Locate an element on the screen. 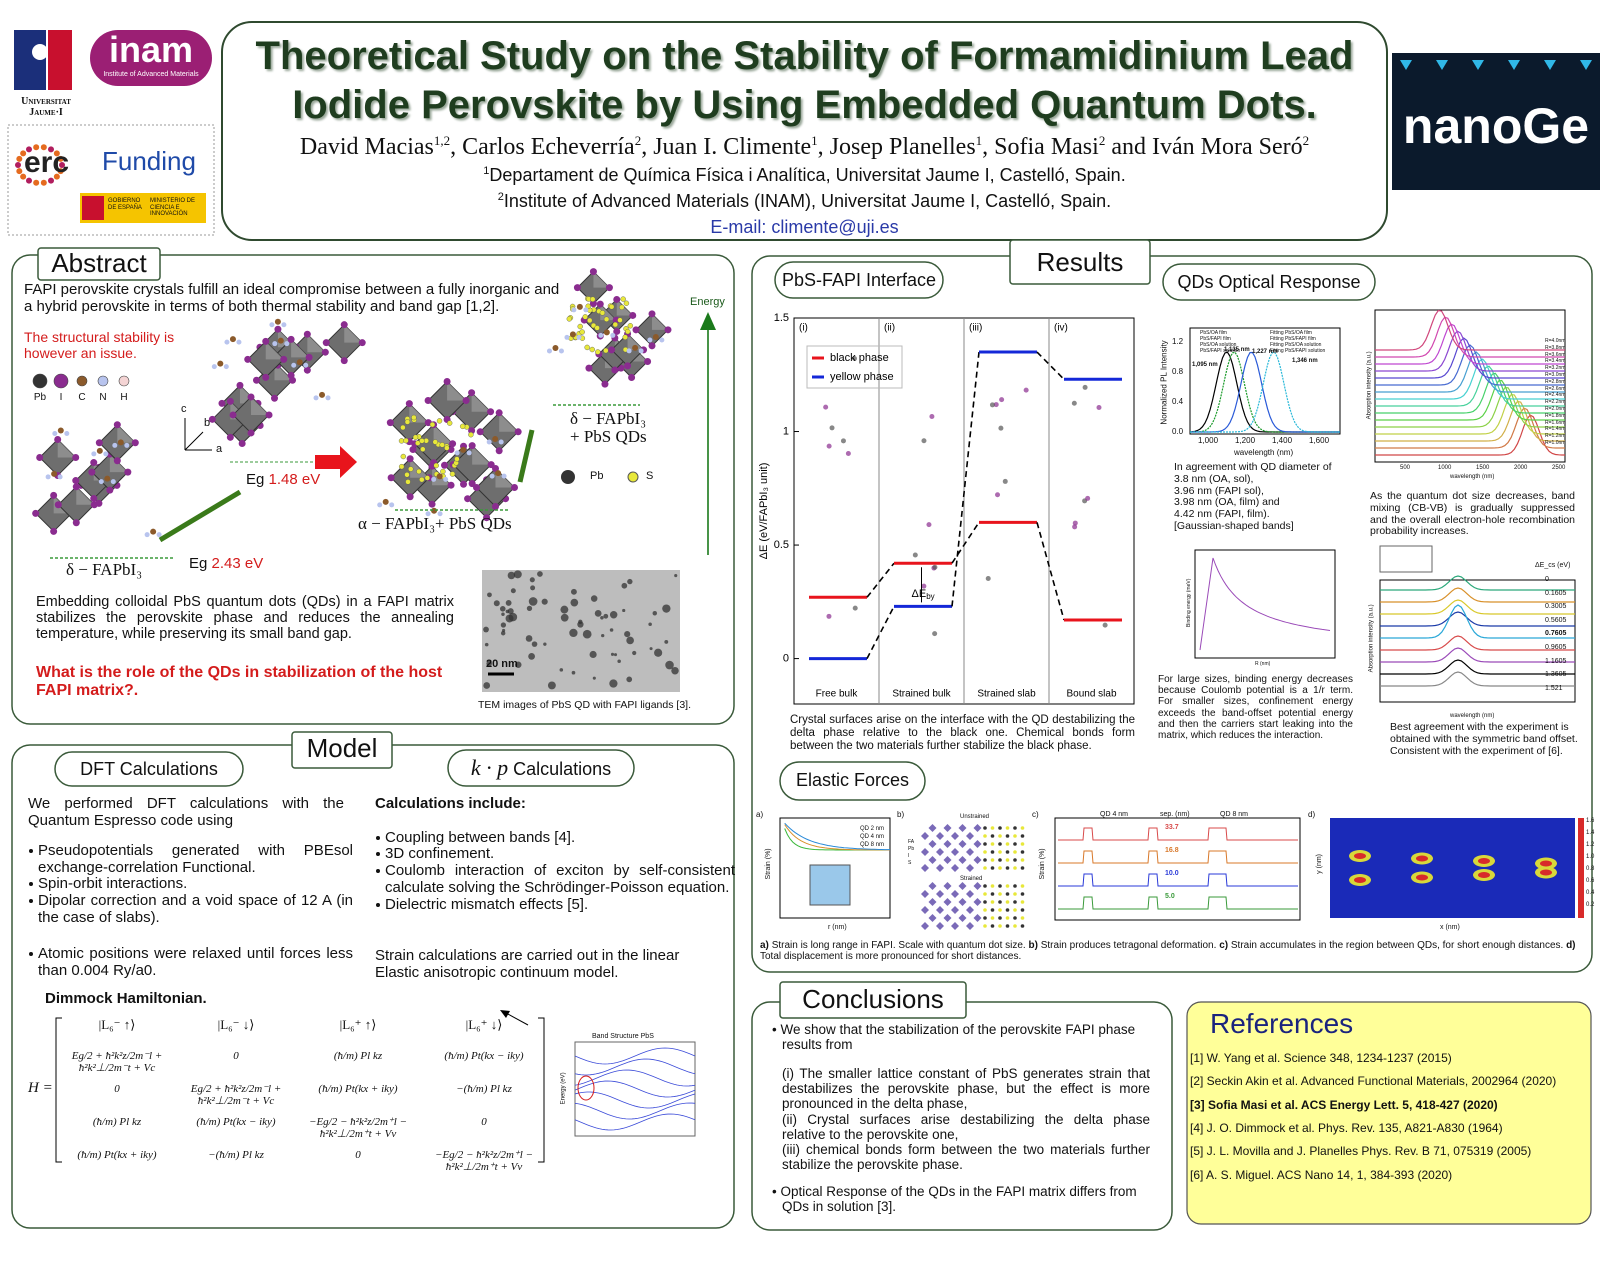 The image size is (1600, 1272). axis-label: a is located at coordinates (219, 449).